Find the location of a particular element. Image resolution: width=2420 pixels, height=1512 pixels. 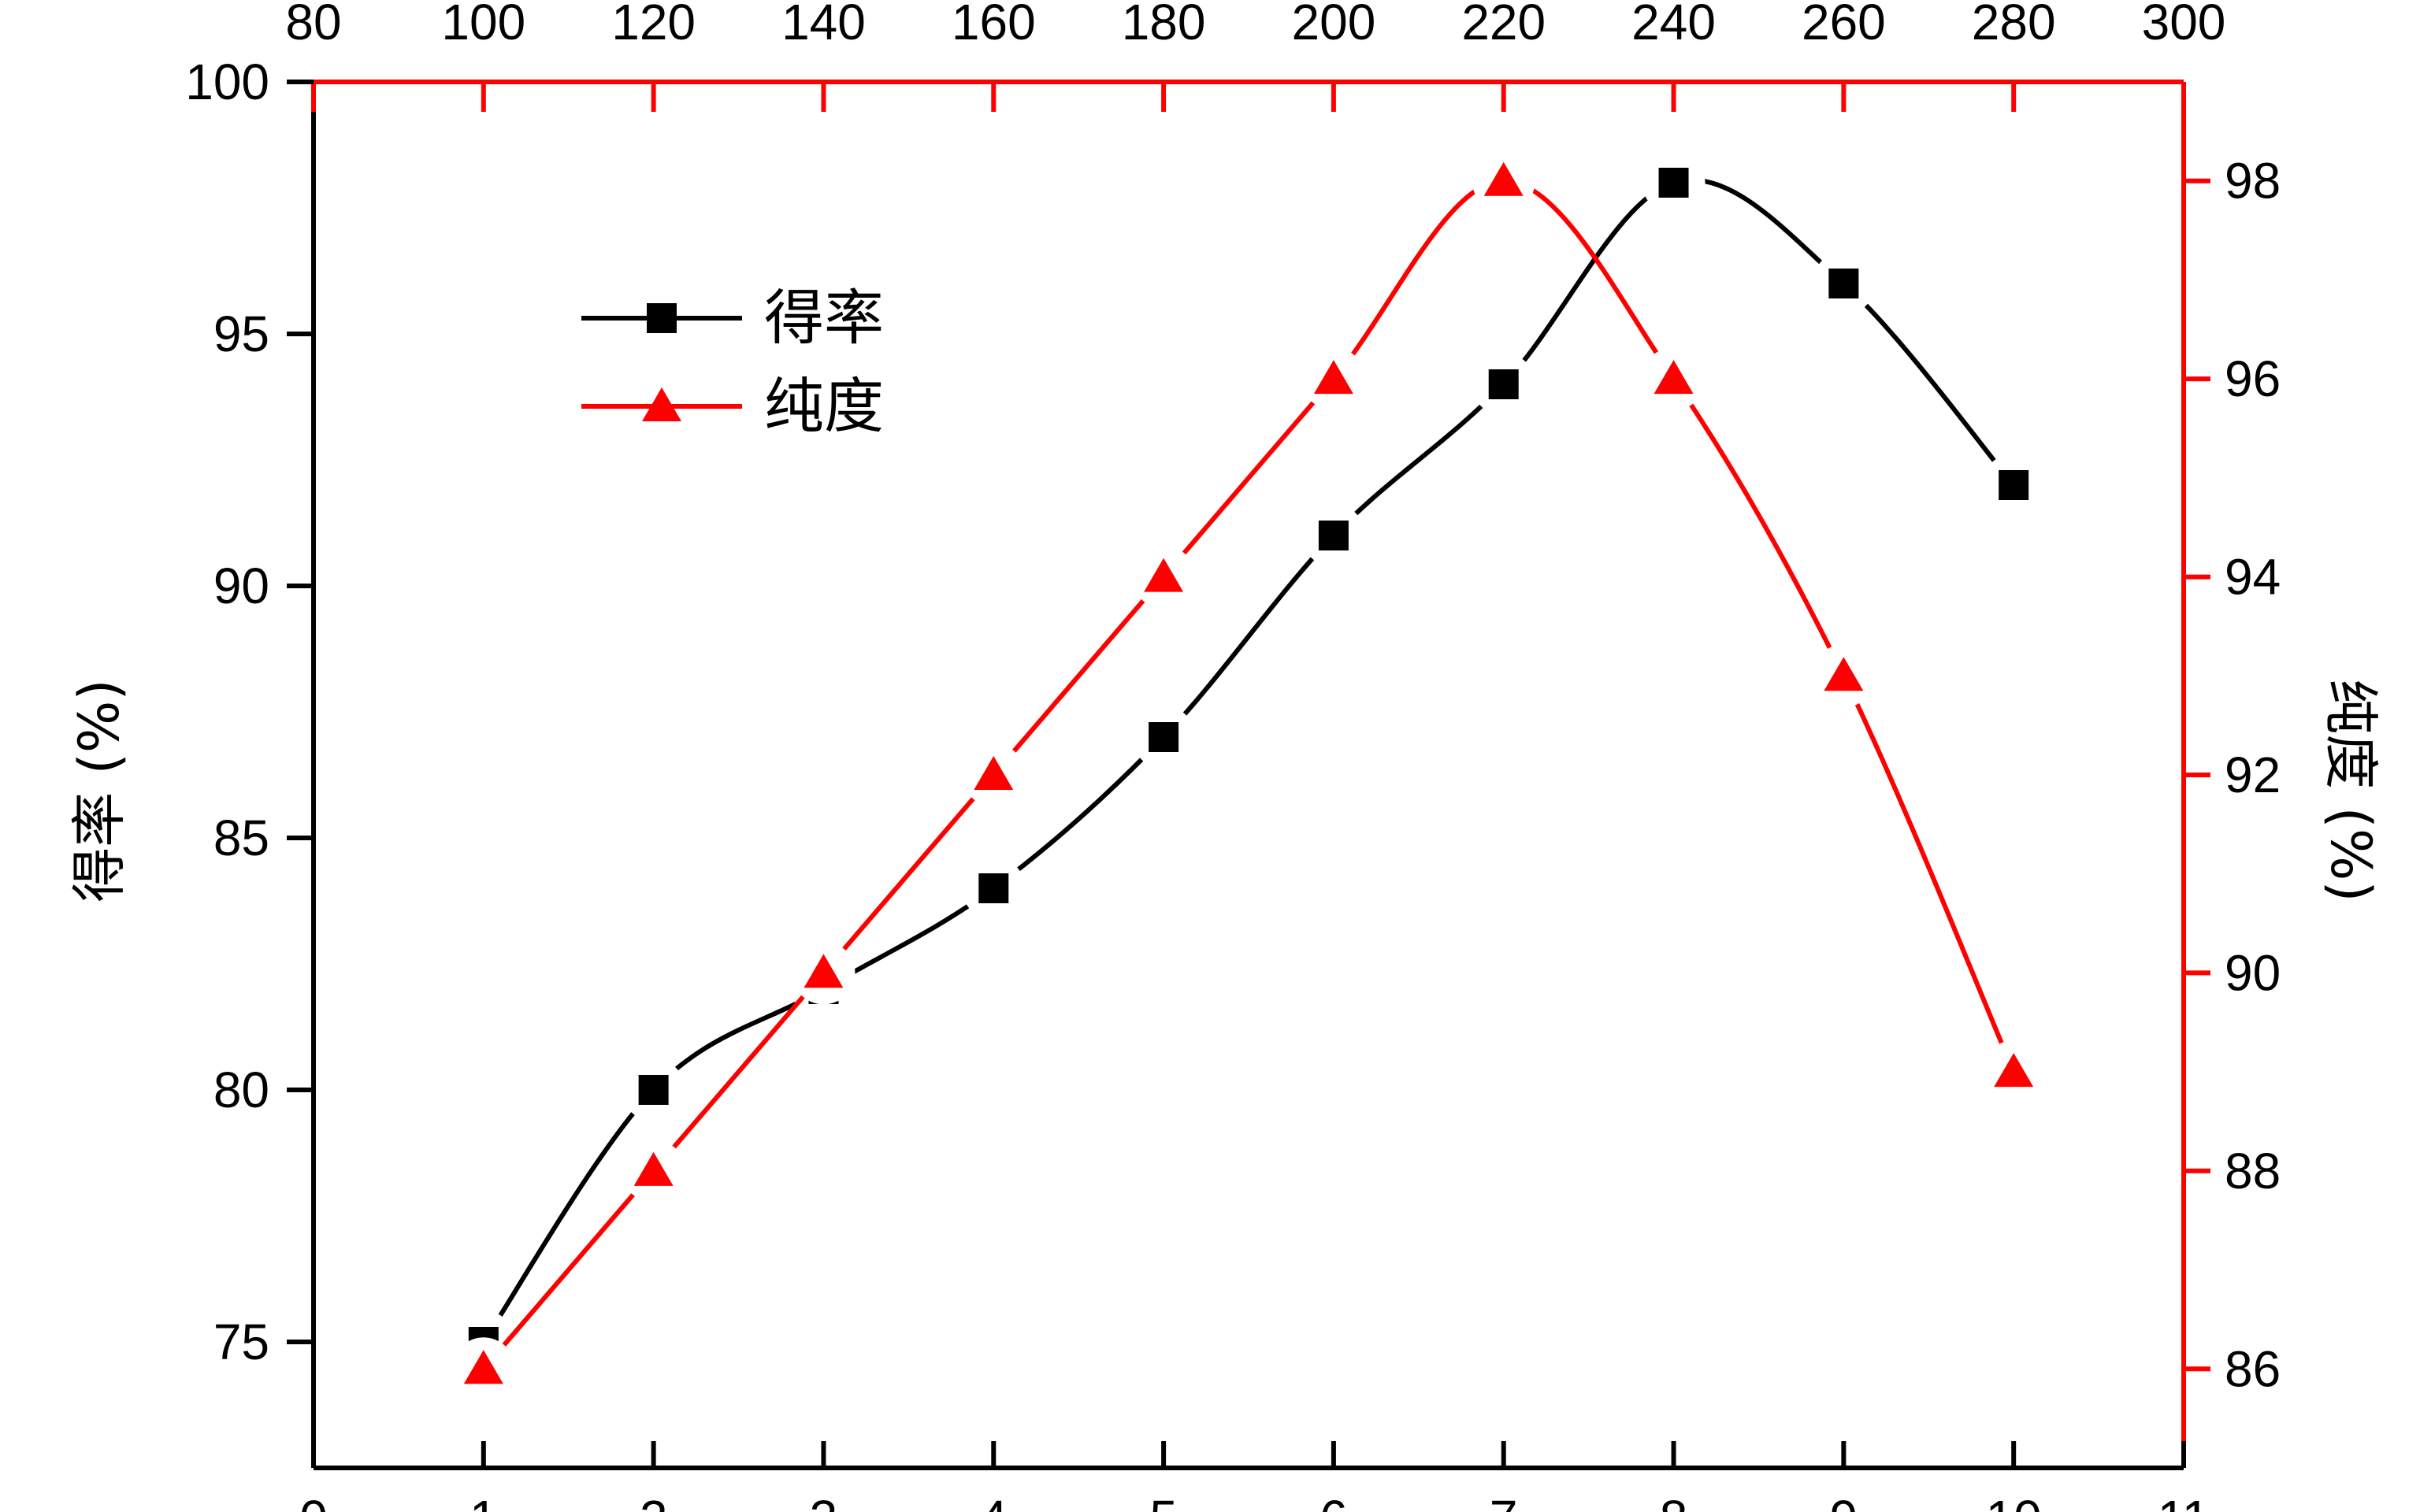

top-tick-label: 100 is located at coordinates (483, 25).